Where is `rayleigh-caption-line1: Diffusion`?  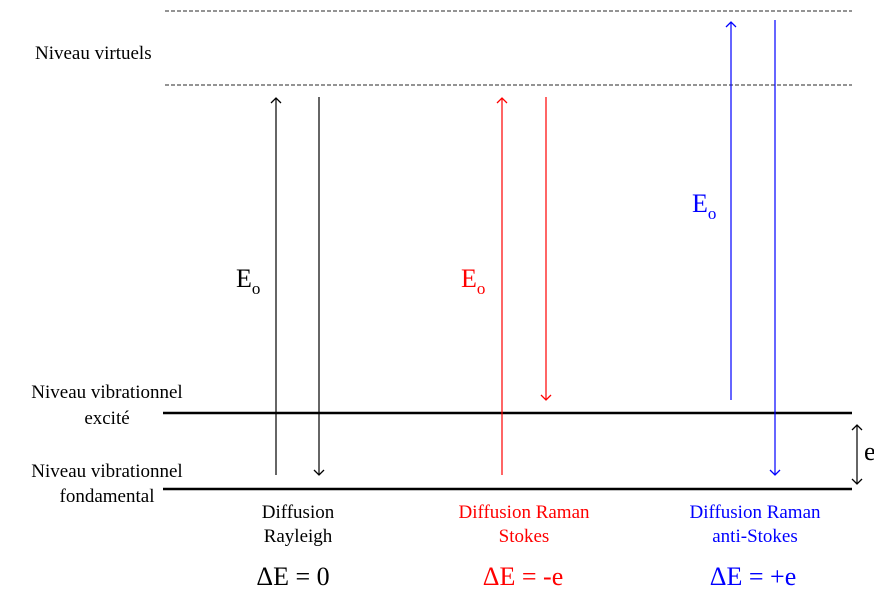
rayleigh-caption-line1: Diffusion is located at coordinates (298, 512).